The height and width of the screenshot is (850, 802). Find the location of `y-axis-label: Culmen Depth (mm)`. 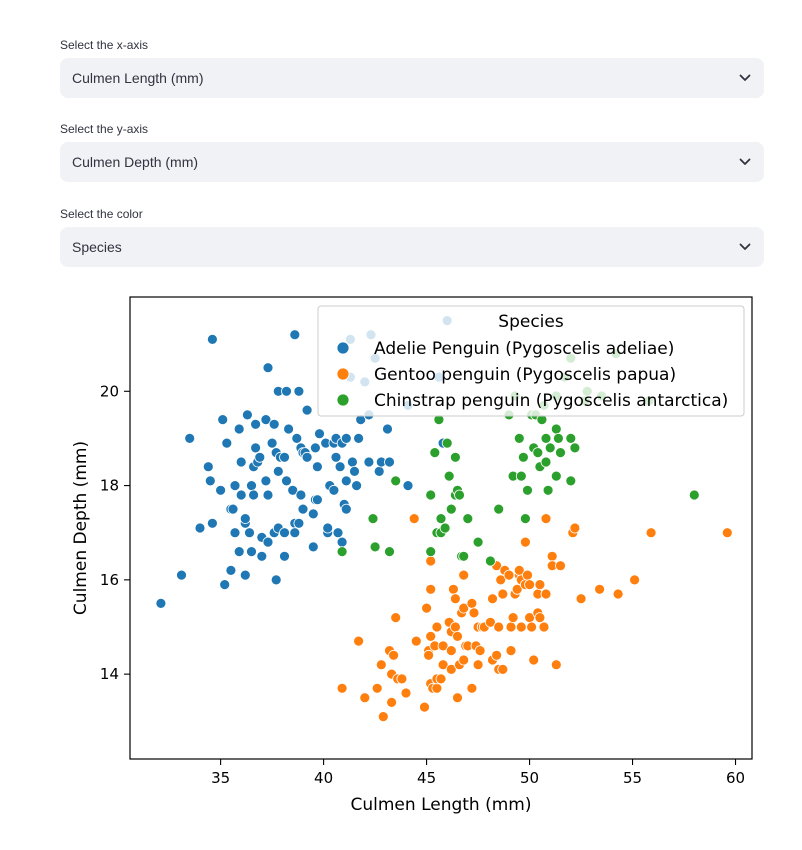

y-axis-label: Culmen Depth (mm) is located at coordinates (81, 528).